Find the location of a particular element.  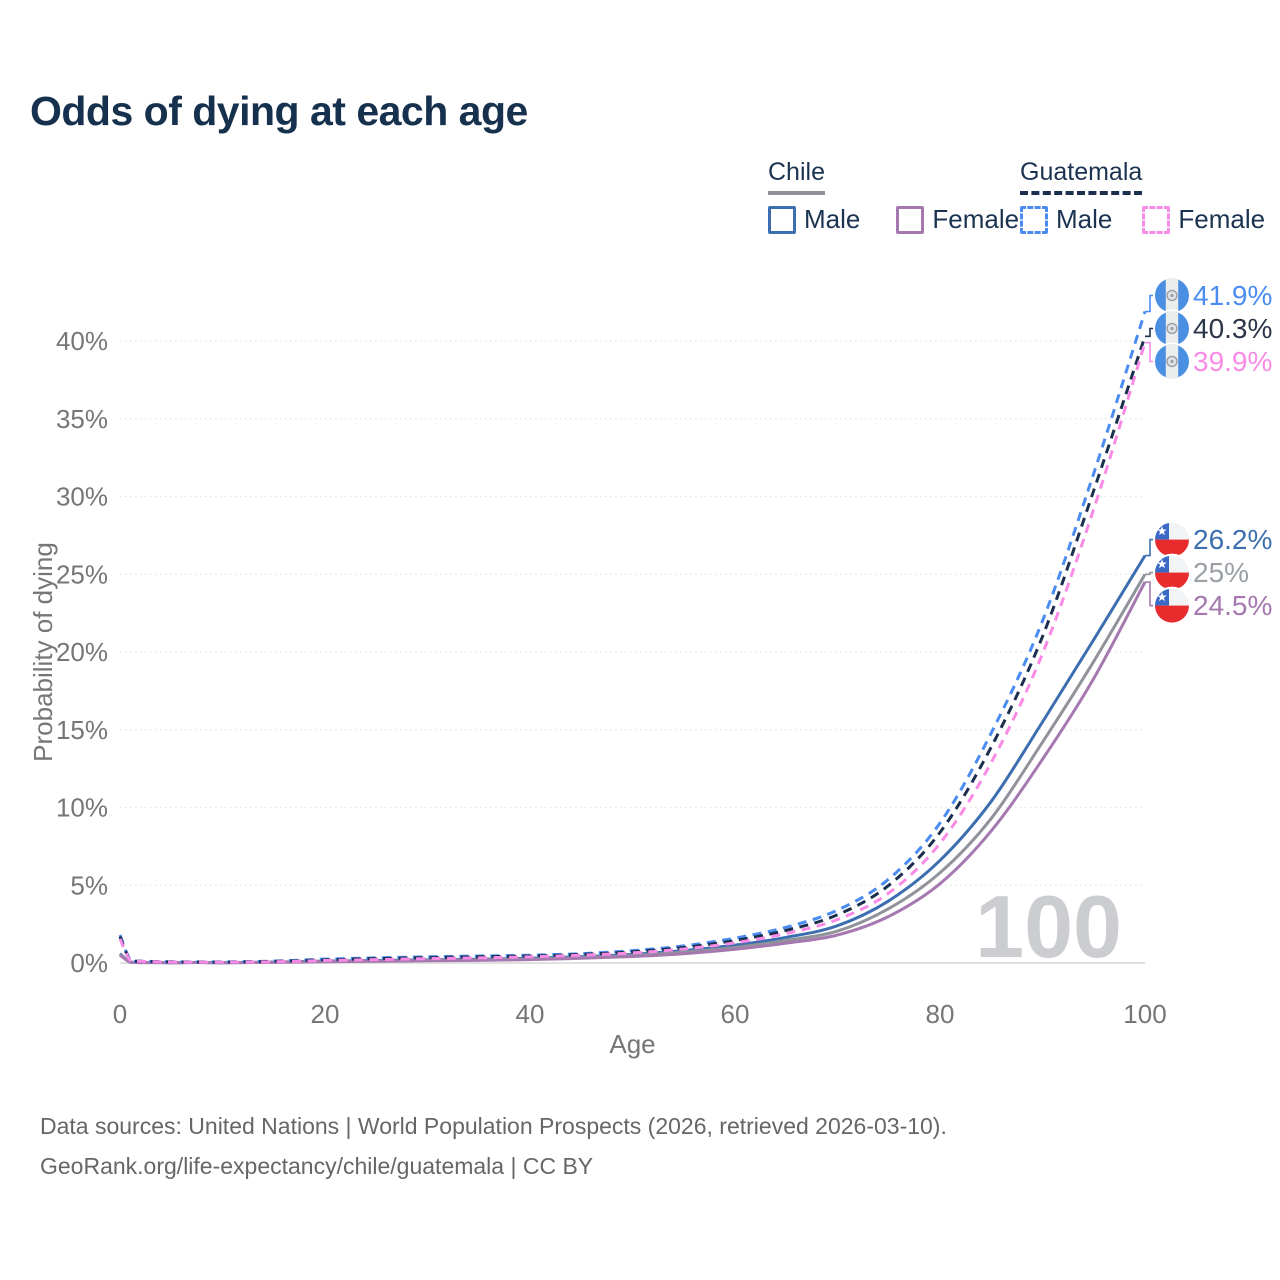

x-tick-label-40: 40 is located at coordinates (530, 1014).